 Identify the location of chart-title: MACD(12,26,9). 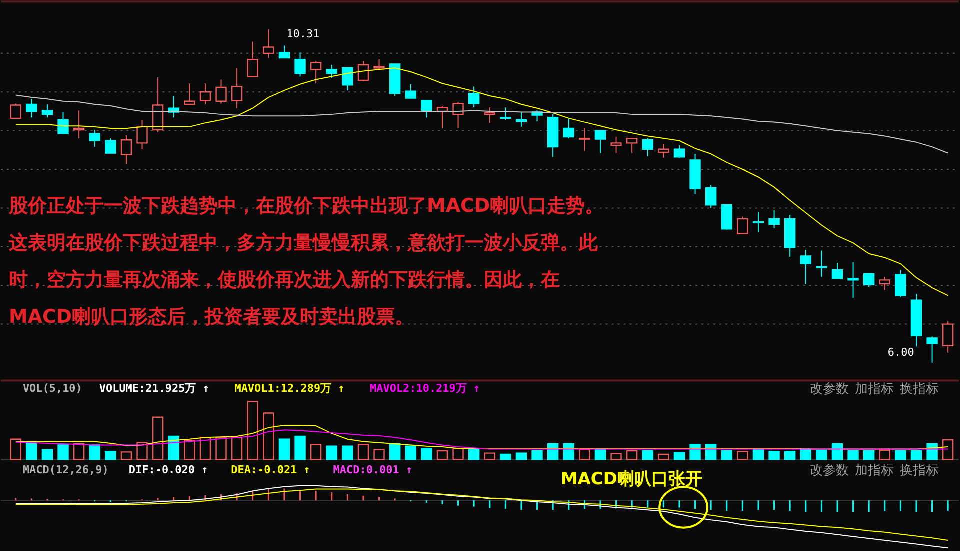
(65, 470).